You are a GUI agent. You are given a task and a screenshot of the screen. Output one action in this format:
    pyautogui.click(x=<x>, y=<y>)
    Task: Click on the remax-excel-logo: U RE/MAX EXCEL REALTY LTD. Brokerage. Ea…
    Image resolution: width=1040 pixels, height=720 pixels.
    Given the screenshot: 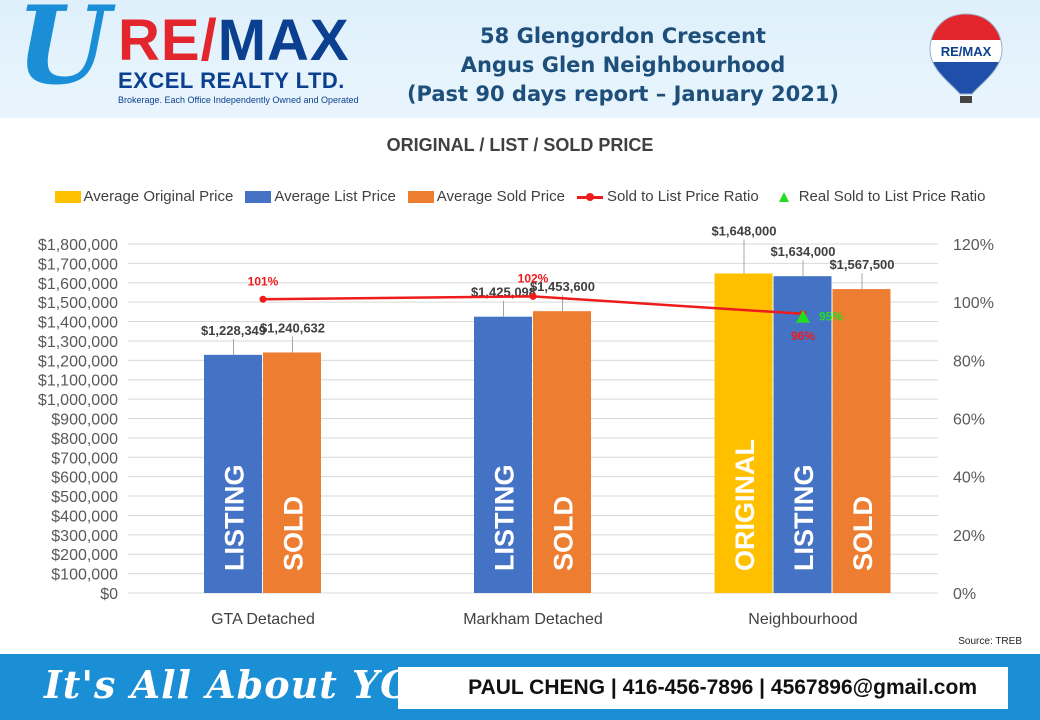 What is the action you would take?
    pyautogui.click(x=194, y=55)
    